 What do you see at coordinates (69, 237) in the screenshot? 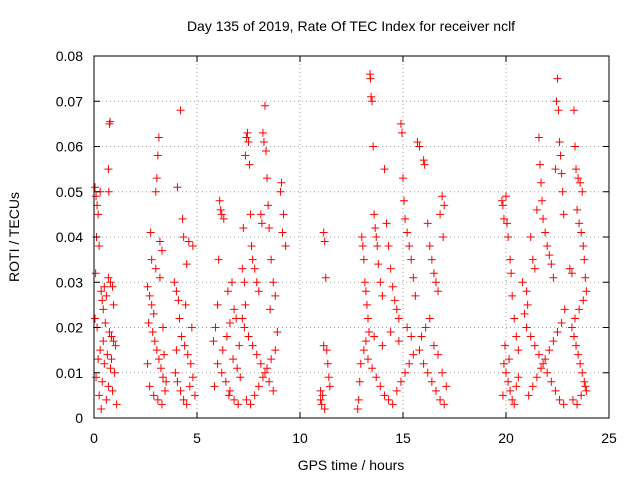
I see `y-tick-labels: 0 0.01 0.02 0.03 0.04 0.05 0.06 0.07 0.08` at bounding box center [69, 237].